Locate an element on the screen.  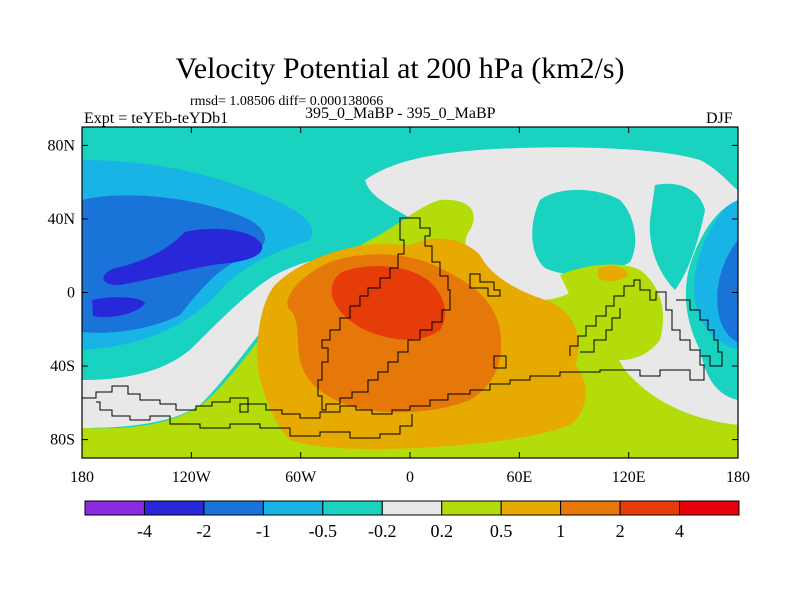
region-neg-mid-east is located at coordinates (727, 291).